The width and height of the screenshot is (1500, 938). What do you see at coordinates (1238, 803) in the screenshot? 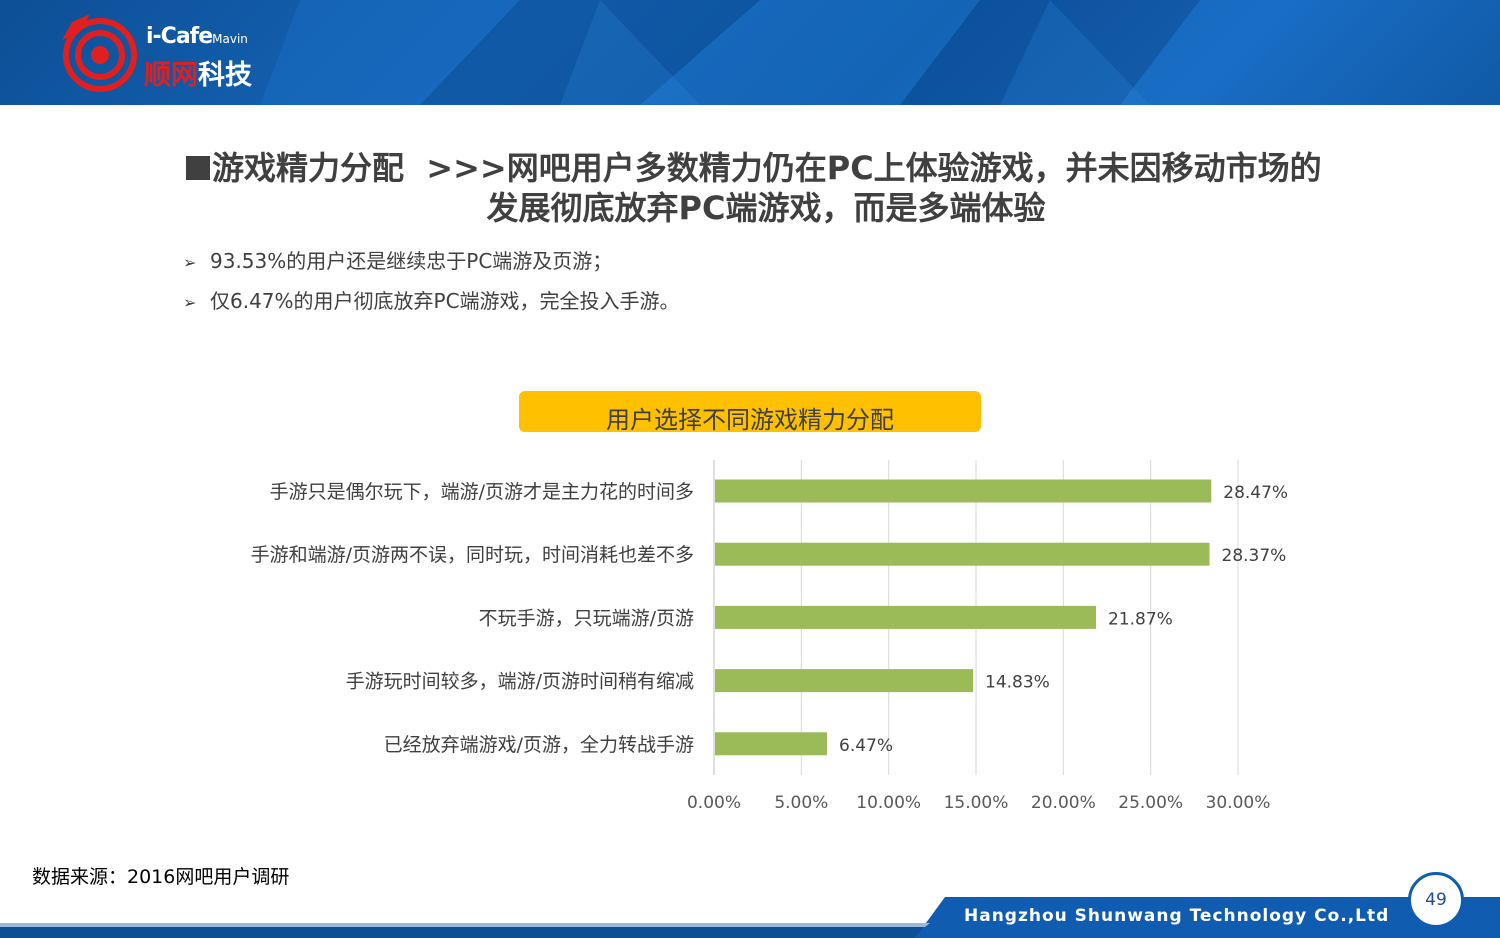
I see `x-tick-label: 30.00%` at bounding box center [1238, 803].